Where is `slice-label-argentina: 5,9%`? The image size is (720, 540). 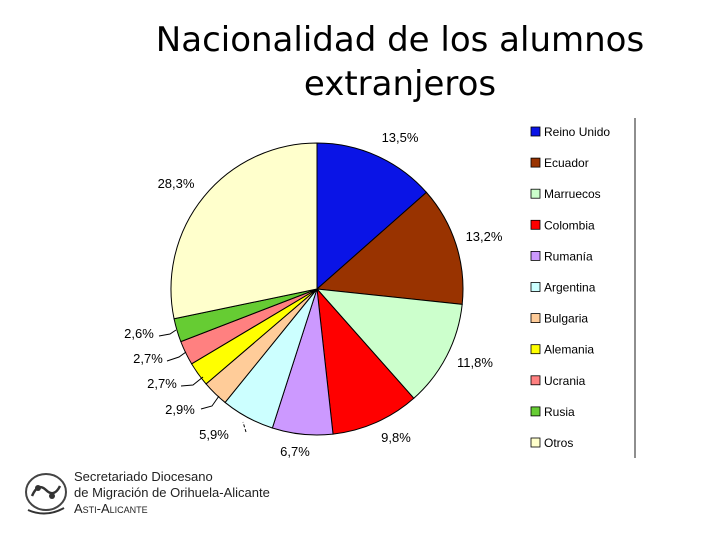
slice-label-argentina: 5,9% is located at coordinates (214, 434).